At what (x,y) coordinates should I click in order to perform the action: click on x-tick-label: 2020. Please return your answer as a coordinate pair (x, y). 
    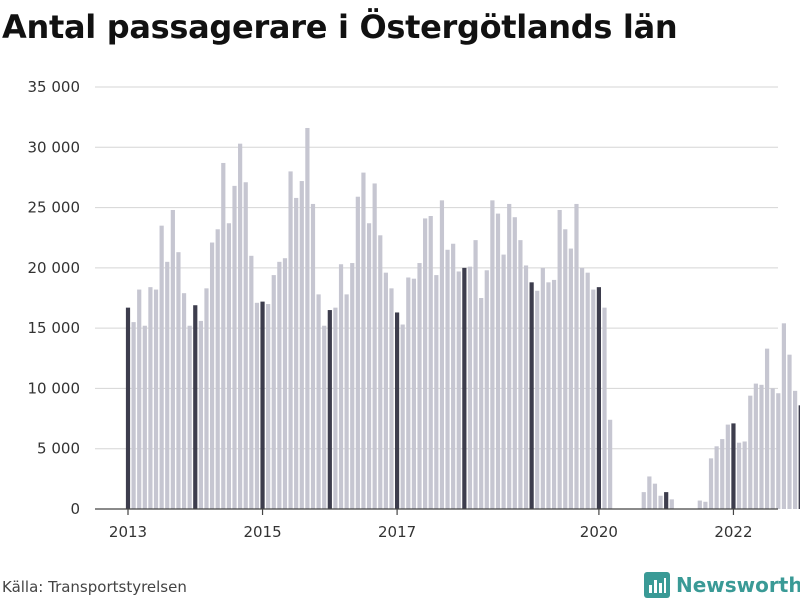
    Looking at the image, I should click on (599, 532).